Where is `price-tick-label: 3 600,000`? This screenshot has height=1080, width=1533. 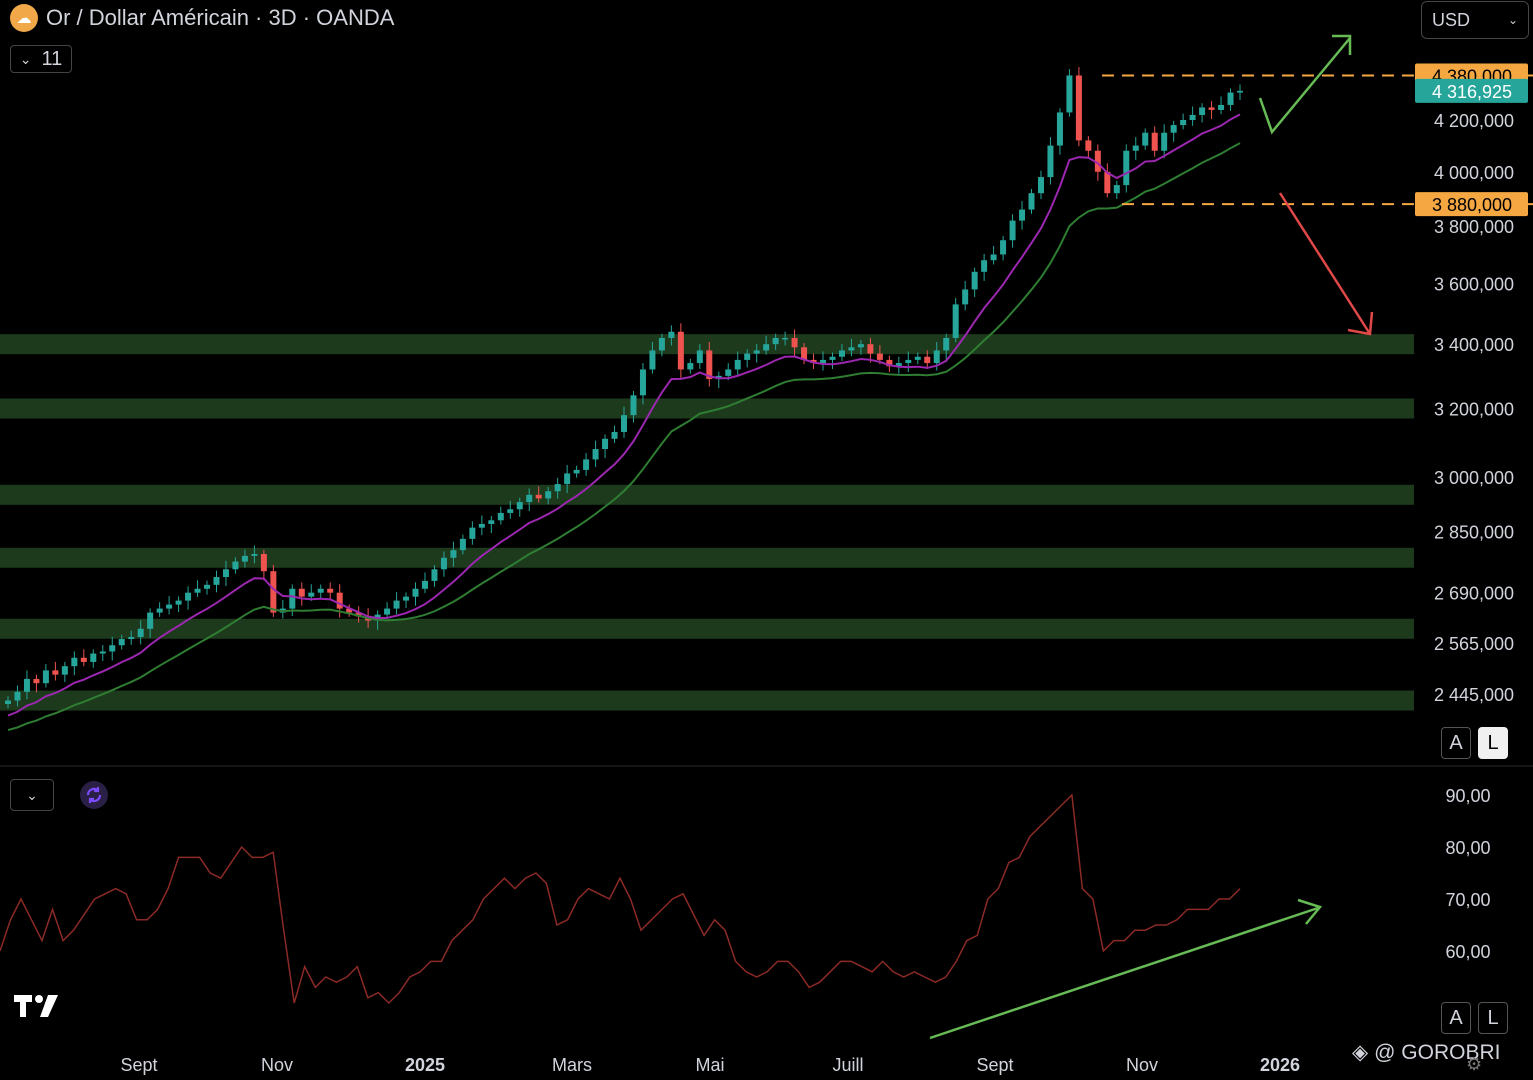
price-tick-label: 3 600,000 is located at coordinates (1474, 285).